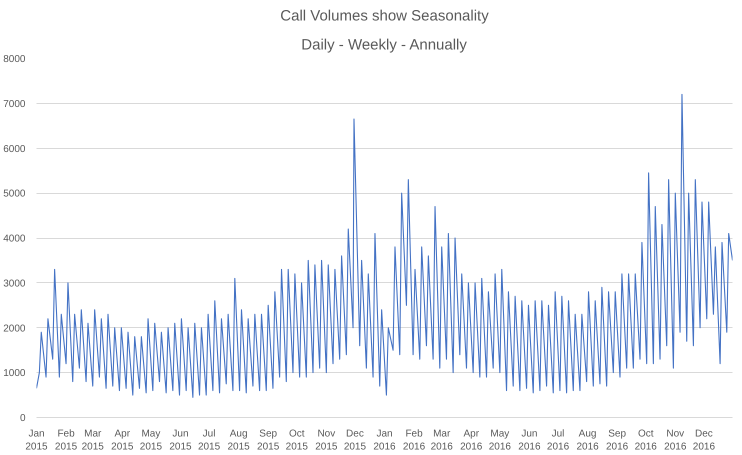 Image resolution: width=742 pixels, height=455 pixels. Describe the element at coordinates (151, 440) in the screenshot. I see `x-tick-label: May 2015` at that location.